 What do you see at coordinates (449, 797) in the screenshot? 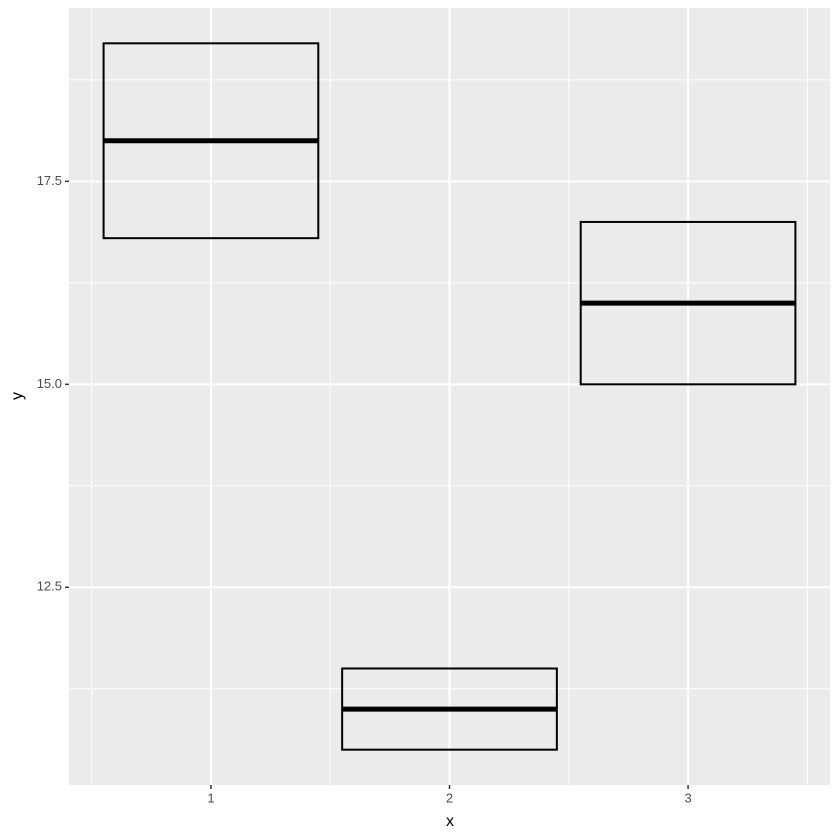
I see `x-tick-label: 2` at bounding box center [449, 797].